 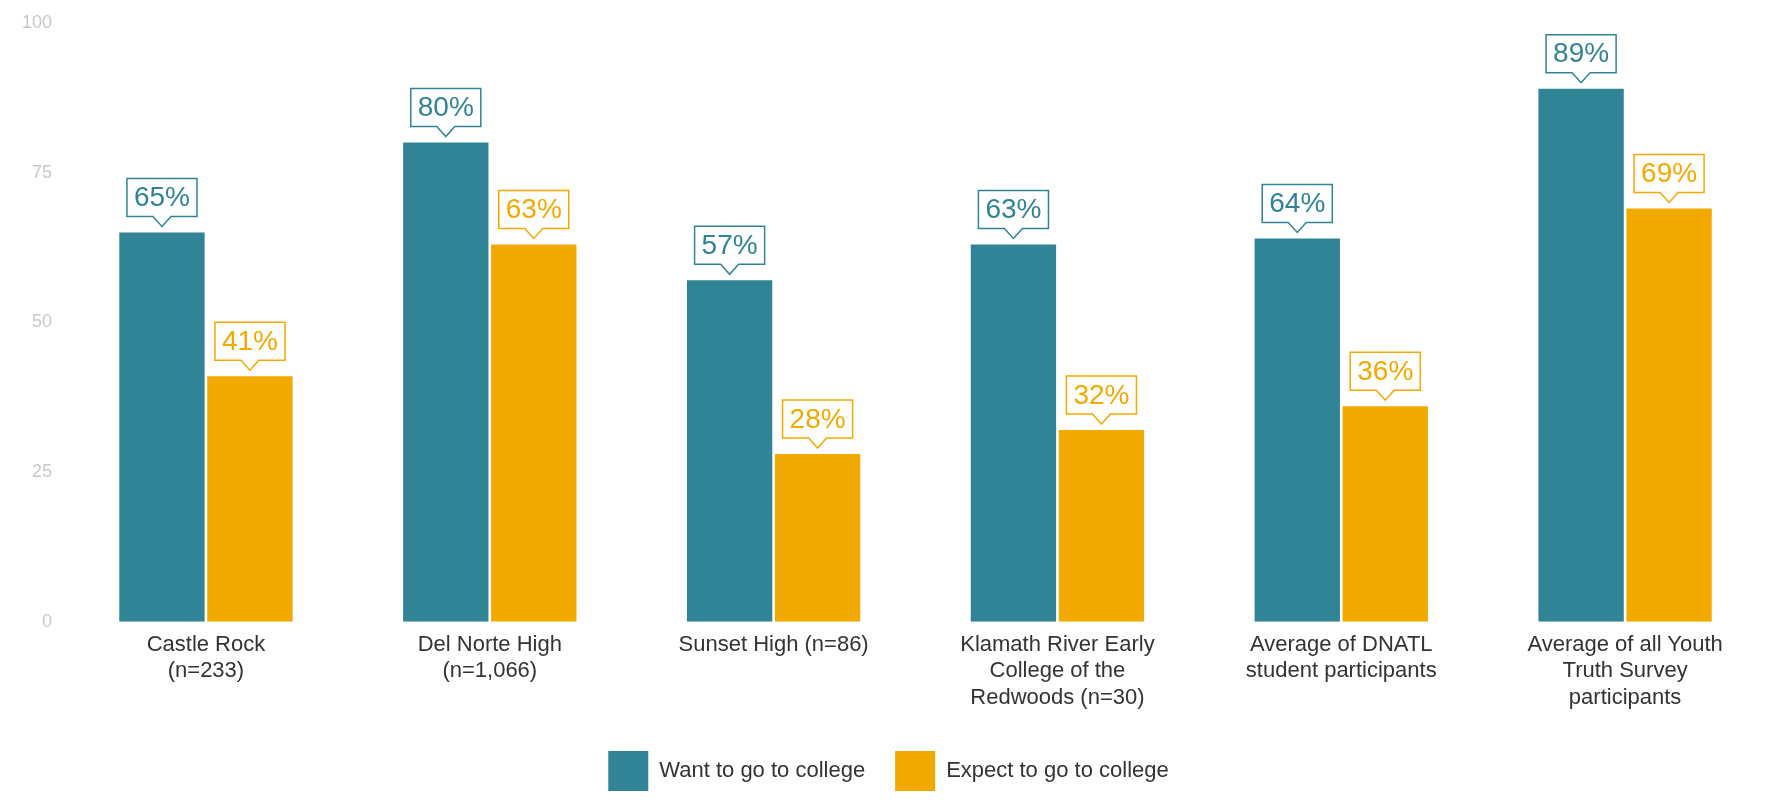 I want to click on x-tick-label: Average of all Youth Truth Survey participants, so click(x=1625, y=670).